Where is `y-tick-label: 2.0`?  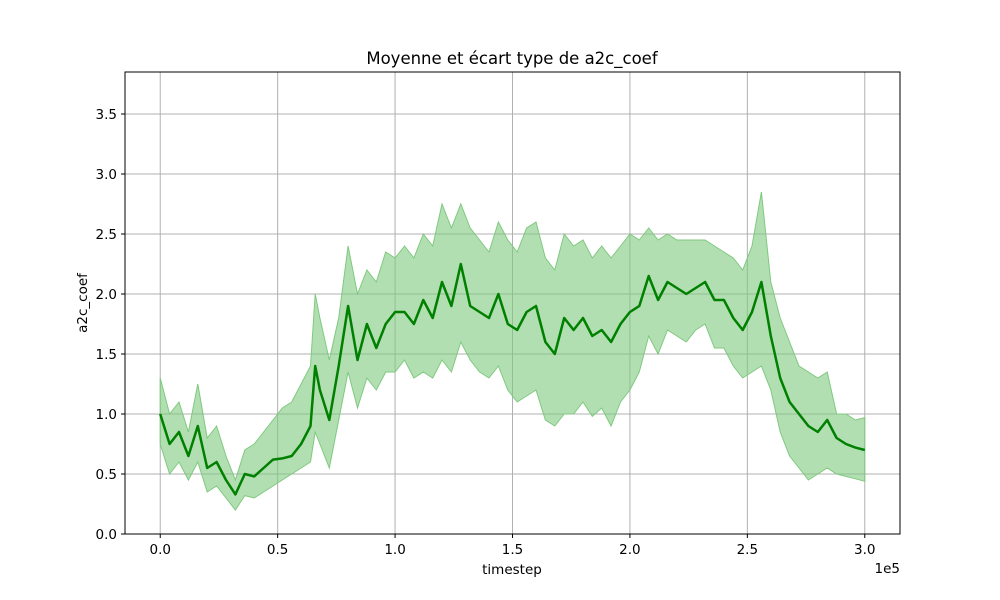 y-tick-label: 2.0 is located at coordinates (106, 295).